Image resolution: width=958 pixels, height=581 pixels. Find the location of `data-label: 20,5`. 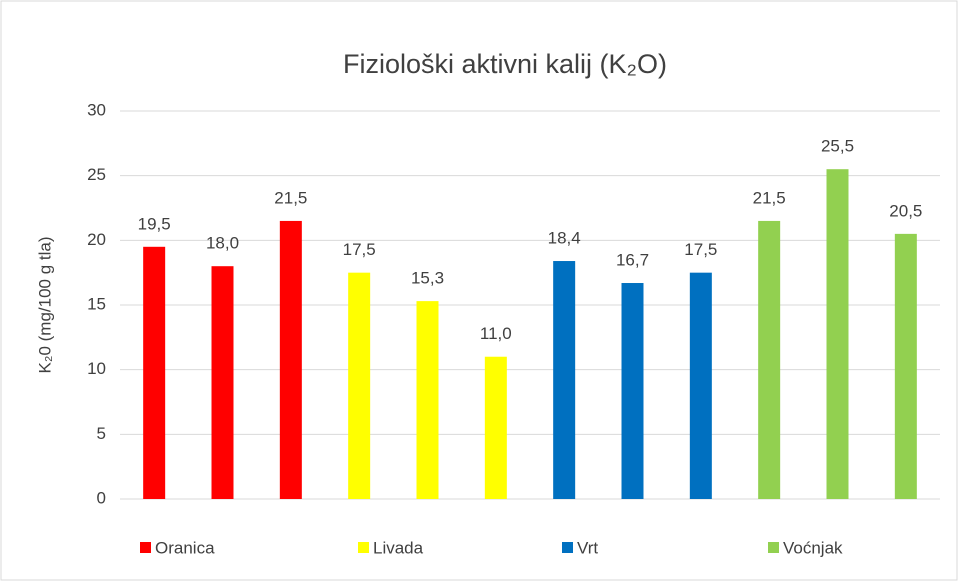

data-label: 20,5 is located at coordinates (905, 210).